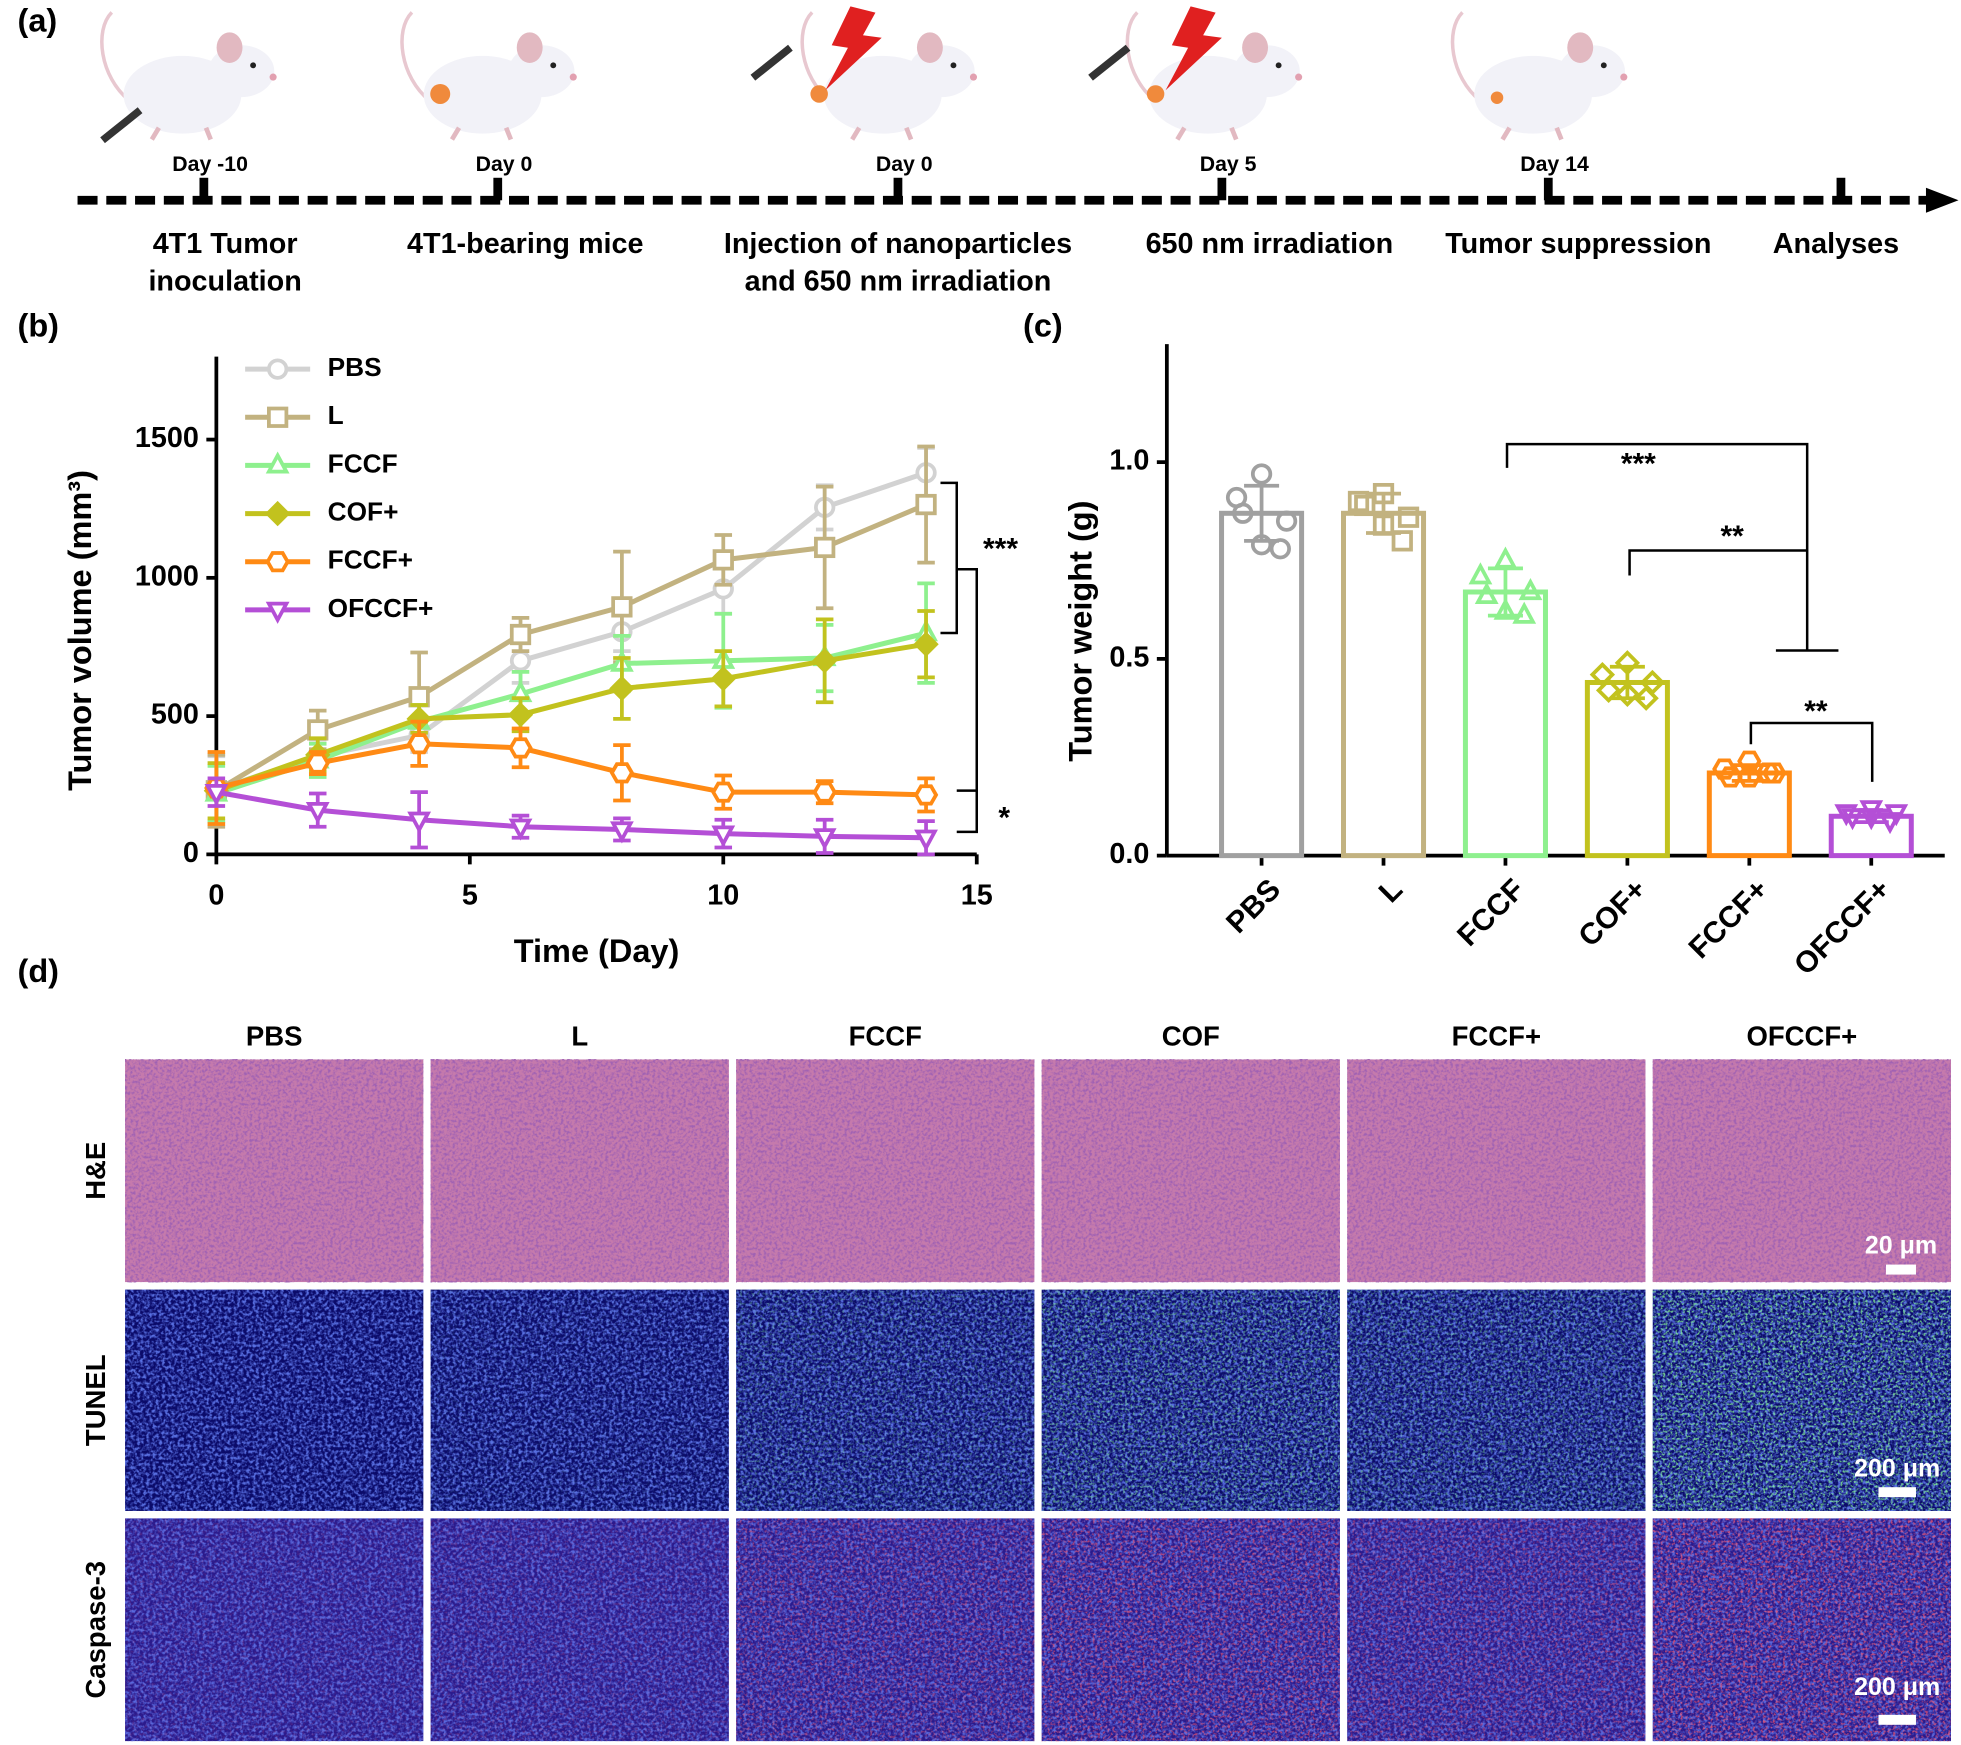  I want to click on x-tick-label: COF+, so click(1612, 913).